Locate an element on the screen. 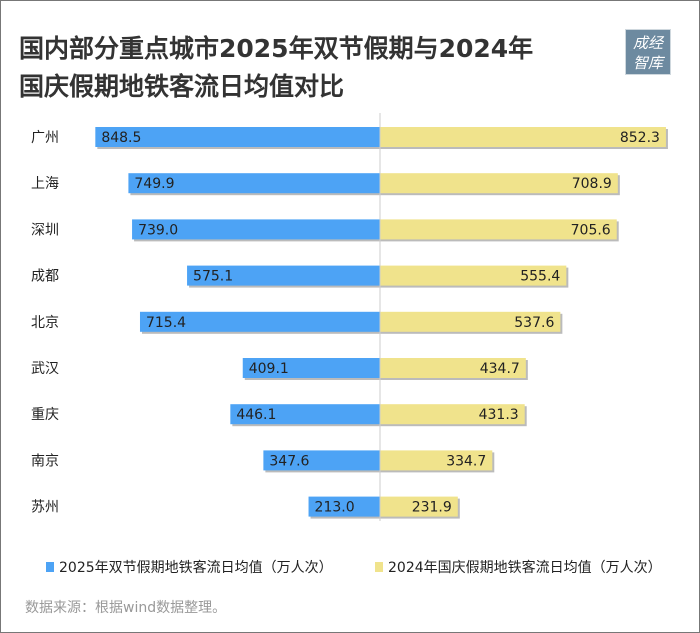  chart-title-line1: 国内部分重点城市2025年双节假期与2024年 is located at coordinates (276, 48).